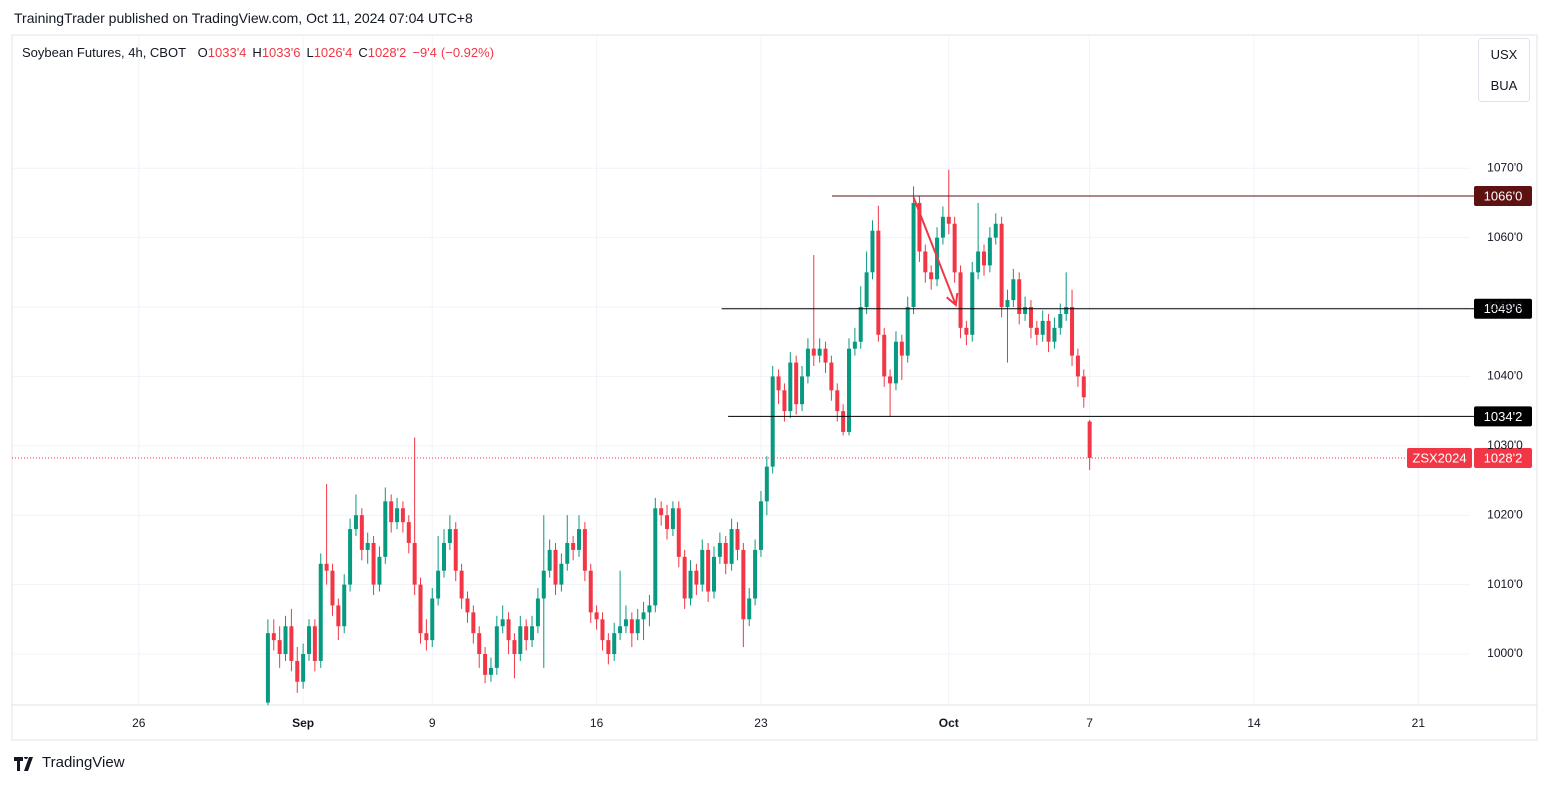  Describe the element at coordinates (387, 52) in the screenshot. I see `legend-value: 1028'2` at that location.